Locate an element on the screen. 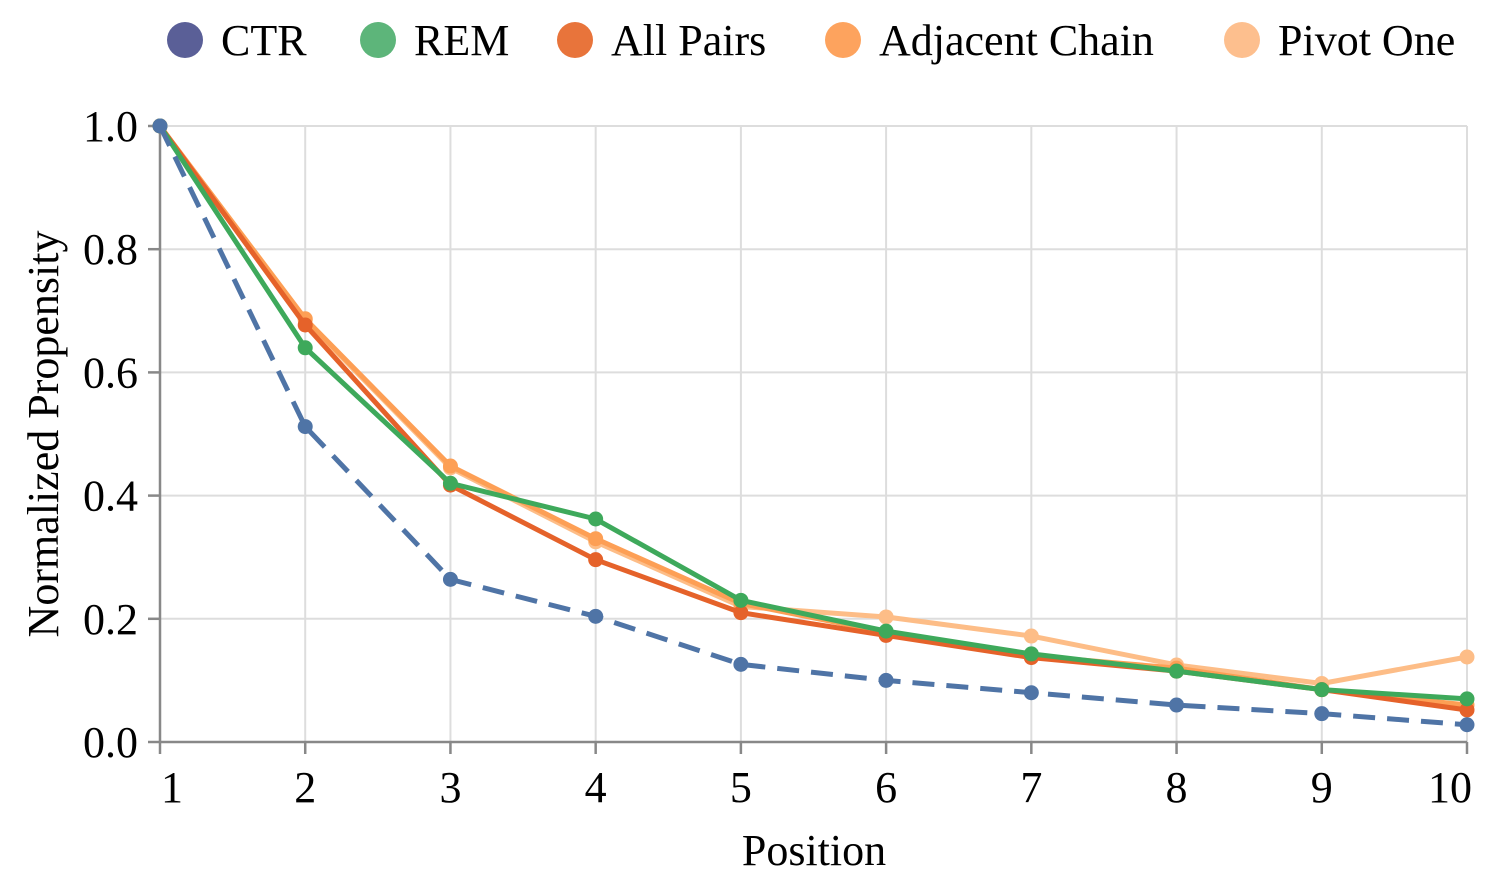 This screenshot has width=1493, height=888. x-tick-label: 7 is located at coordinates (1031, 787).